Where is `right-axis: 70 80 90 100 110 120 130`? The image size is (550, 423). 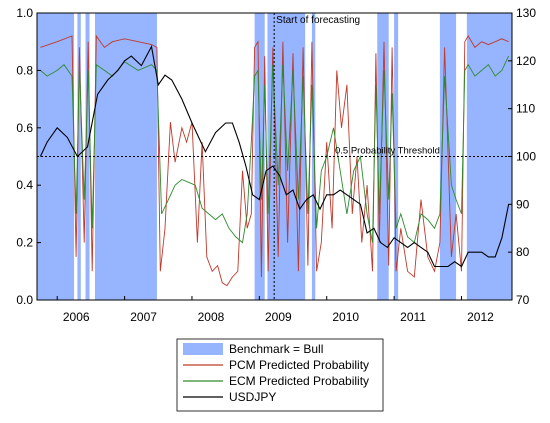 right-axis: 70 80 90 100 110 120 130 is located at coordinates (522, 156).